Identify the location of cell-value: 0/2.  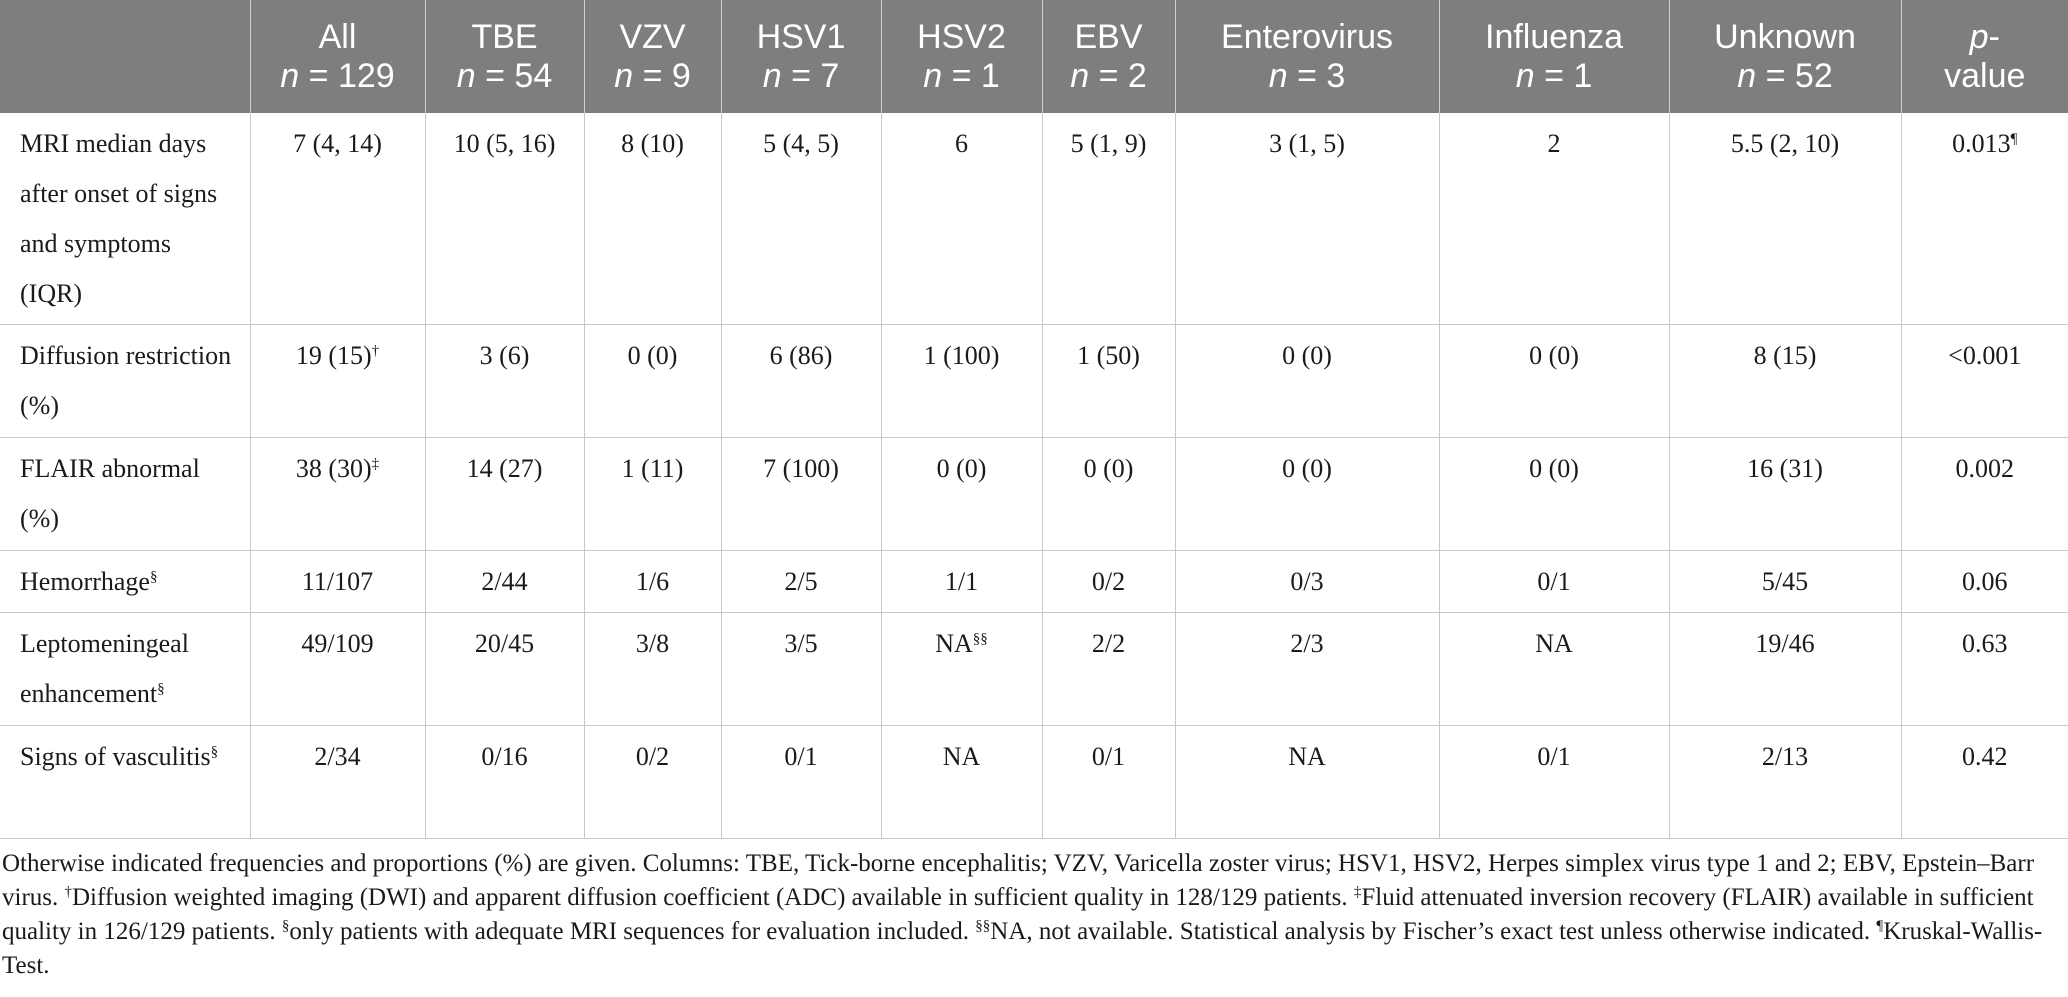
(1108, 581).